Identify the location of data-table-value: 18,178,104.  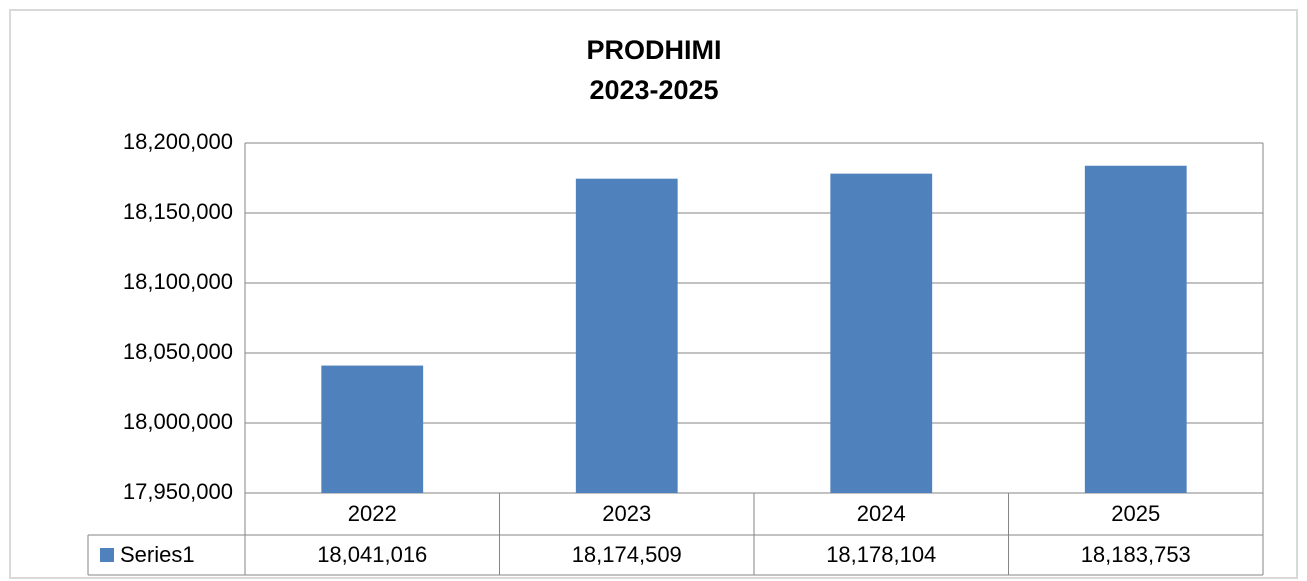
(881, 554).